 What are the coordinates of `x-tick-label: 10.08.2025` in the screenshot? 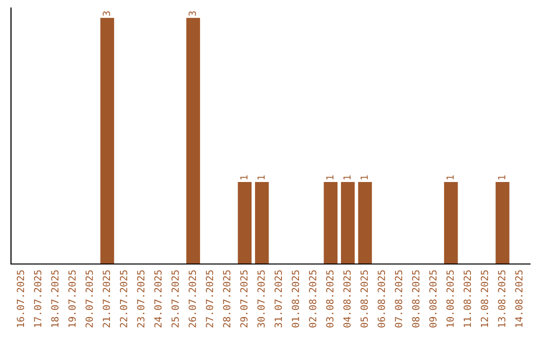 It's located at (450, 298).